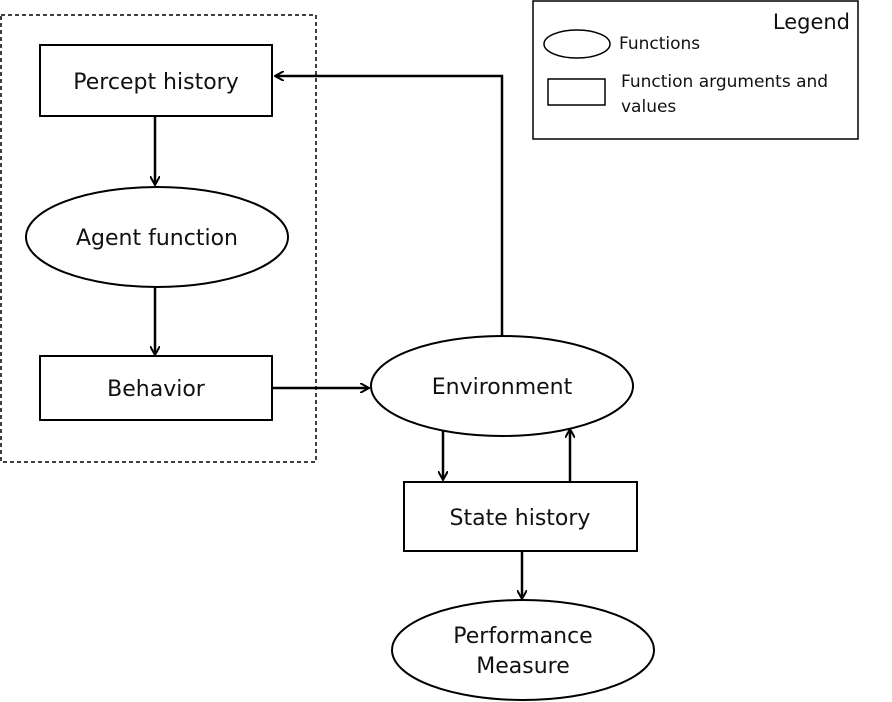 This screenshot has height=702, width=892. What do you see at coordinates (523, 666) in the screenshot?
I see `performance-label-line2: Measure` at bounding box center [523, 666].